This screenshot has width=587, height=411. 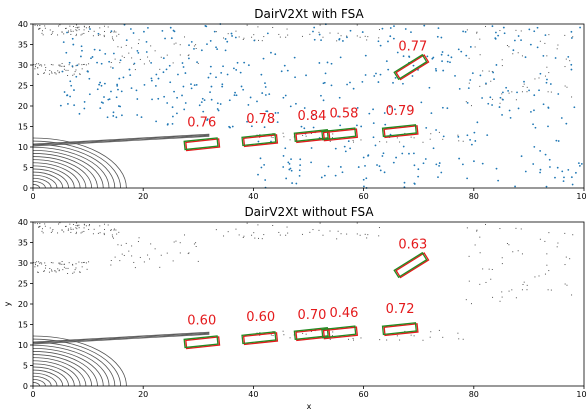 I want to click on score-label: 0.60, so click(x=260, y=317).